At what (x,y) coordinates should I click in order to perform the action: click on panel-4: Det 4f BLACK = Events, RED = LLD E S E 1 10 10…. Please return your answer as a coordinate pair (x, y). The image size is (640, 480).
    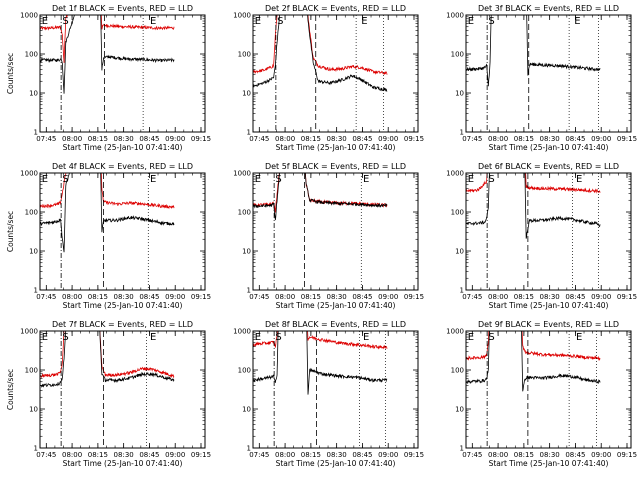
    Looking at the image, I should click on (108, 236).